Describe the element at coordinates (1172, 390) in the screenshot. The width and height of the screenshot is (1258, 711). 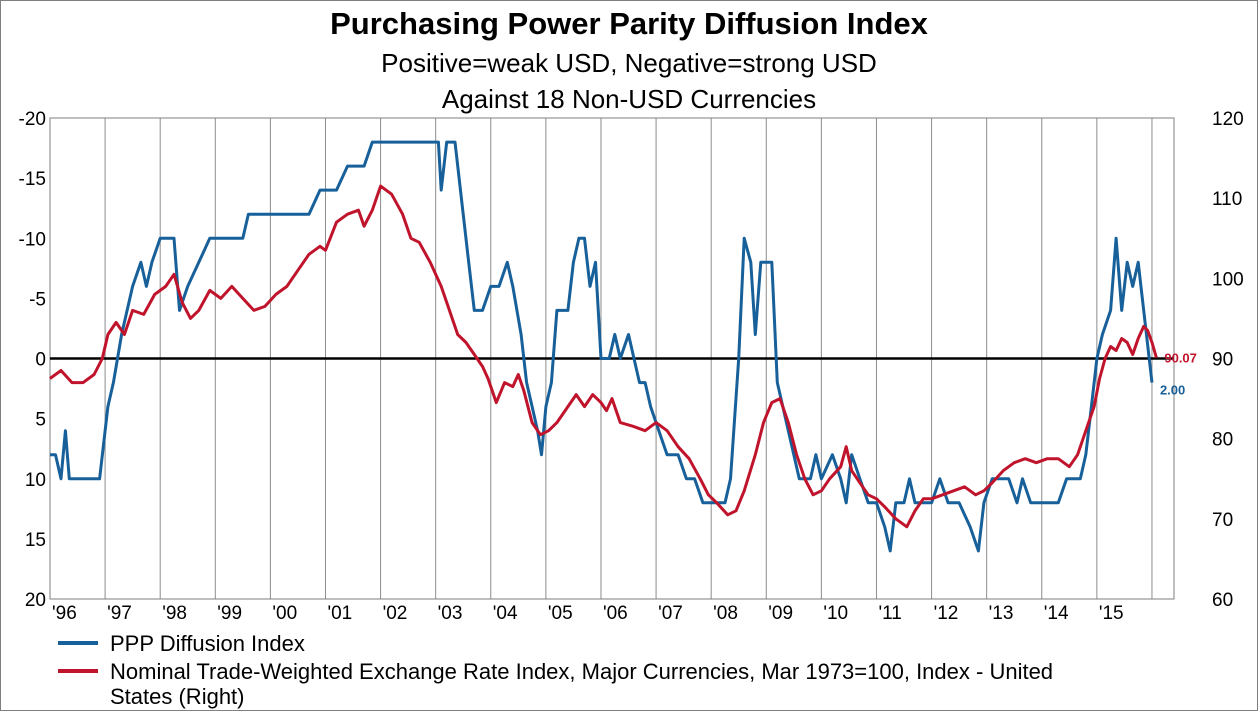
I see `end-label-ppp: 2.00` at that location.